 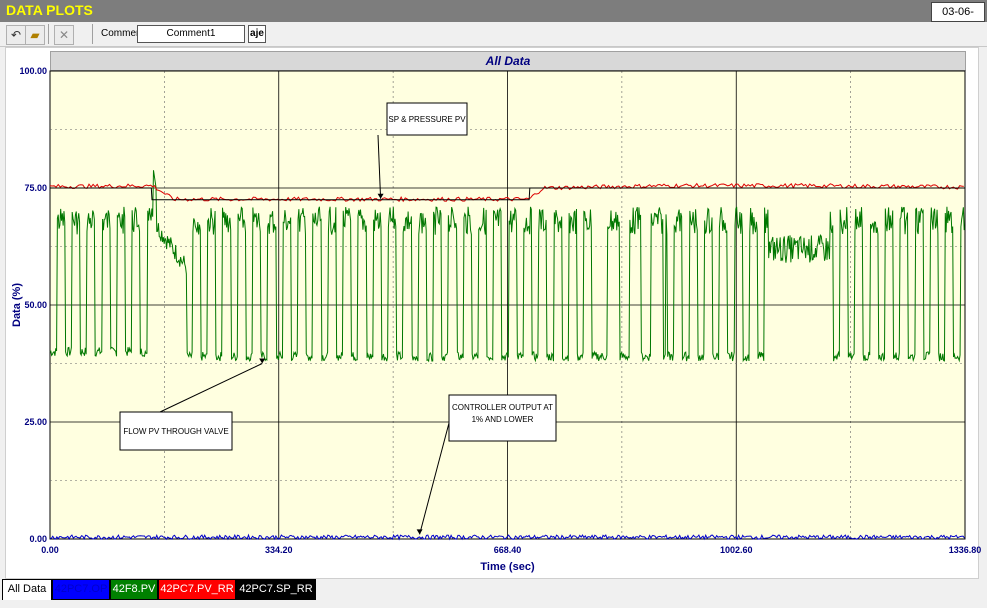 What do you see at coordinates (17, 305) in the screenshot?
I see `y-axis-label: Data (%)` at bounding box center [17, 305].